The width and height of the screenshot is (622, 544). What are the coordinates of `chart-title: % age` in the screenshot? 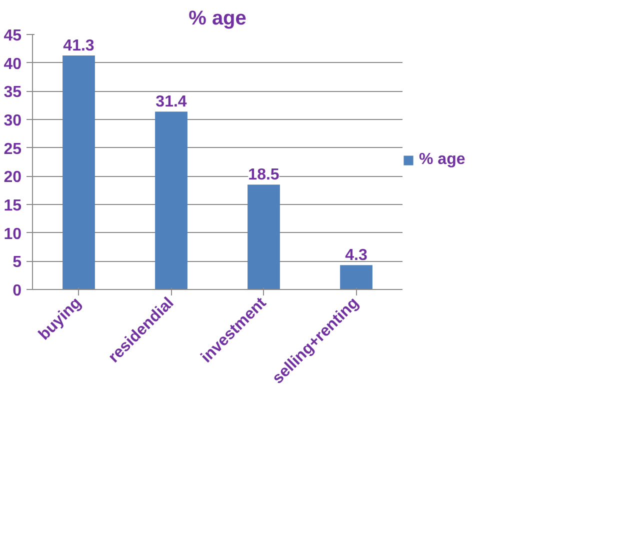 It's located at (217, 19).